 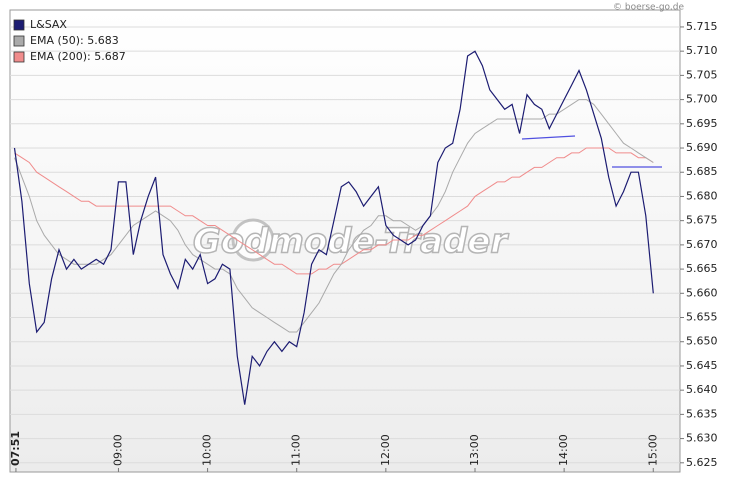 What do you see at coordinates (702, 195) in the screenshot?
I see `y-tick-label: 5.680` at bounding box center [702, 195].